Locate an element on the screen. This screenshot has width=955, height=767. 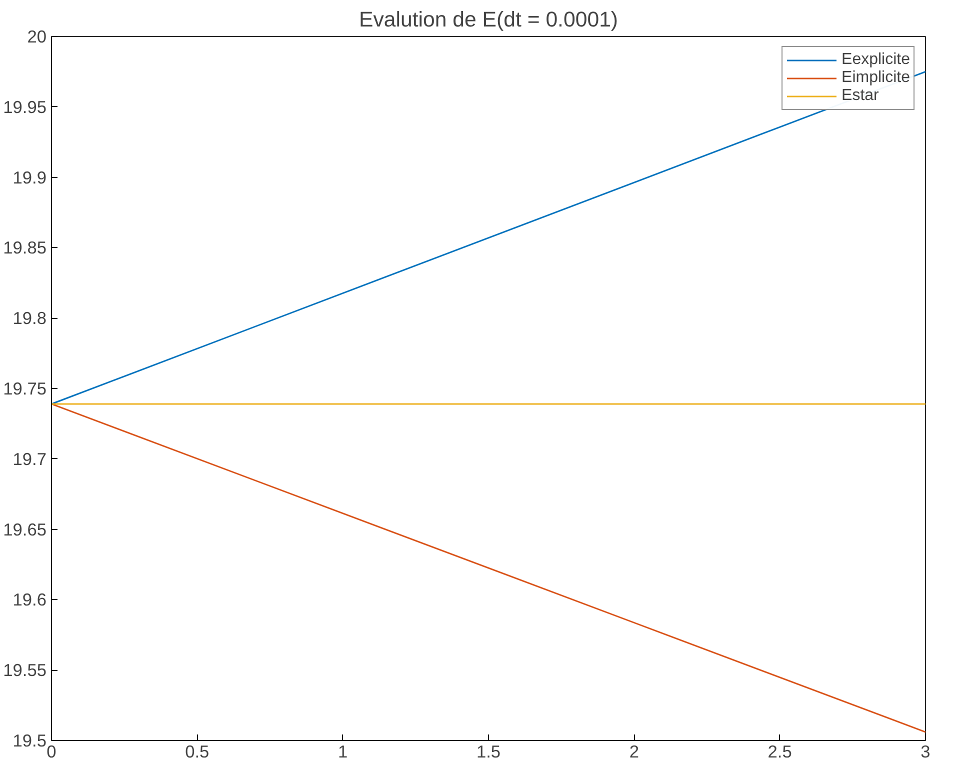
chart-title: Evalution de E(dt = 0.0001) is located at coordinates (488, 20).